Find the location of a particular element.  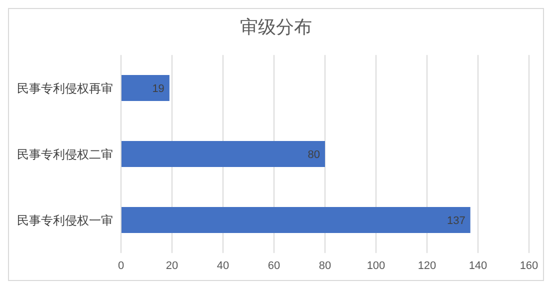

x-tick-label: 0 is located at coordinates (121, 266).